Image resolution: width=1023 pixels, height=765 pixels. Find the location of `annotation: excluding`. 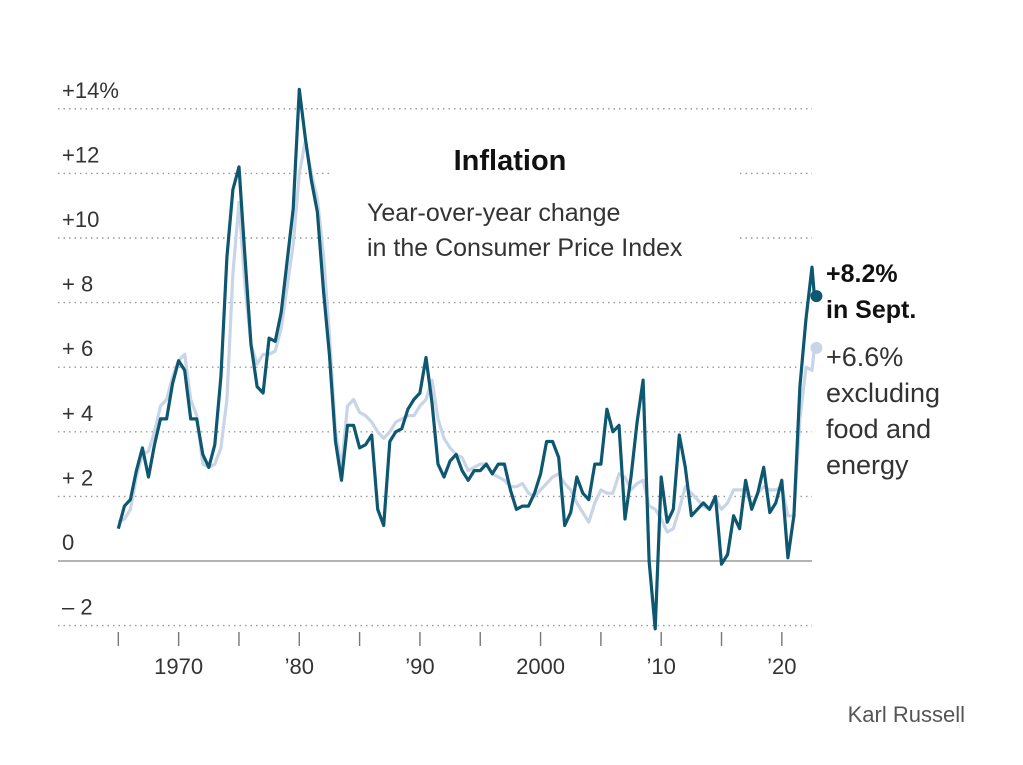

annotation: excluding is located at coordinates (883, 393).